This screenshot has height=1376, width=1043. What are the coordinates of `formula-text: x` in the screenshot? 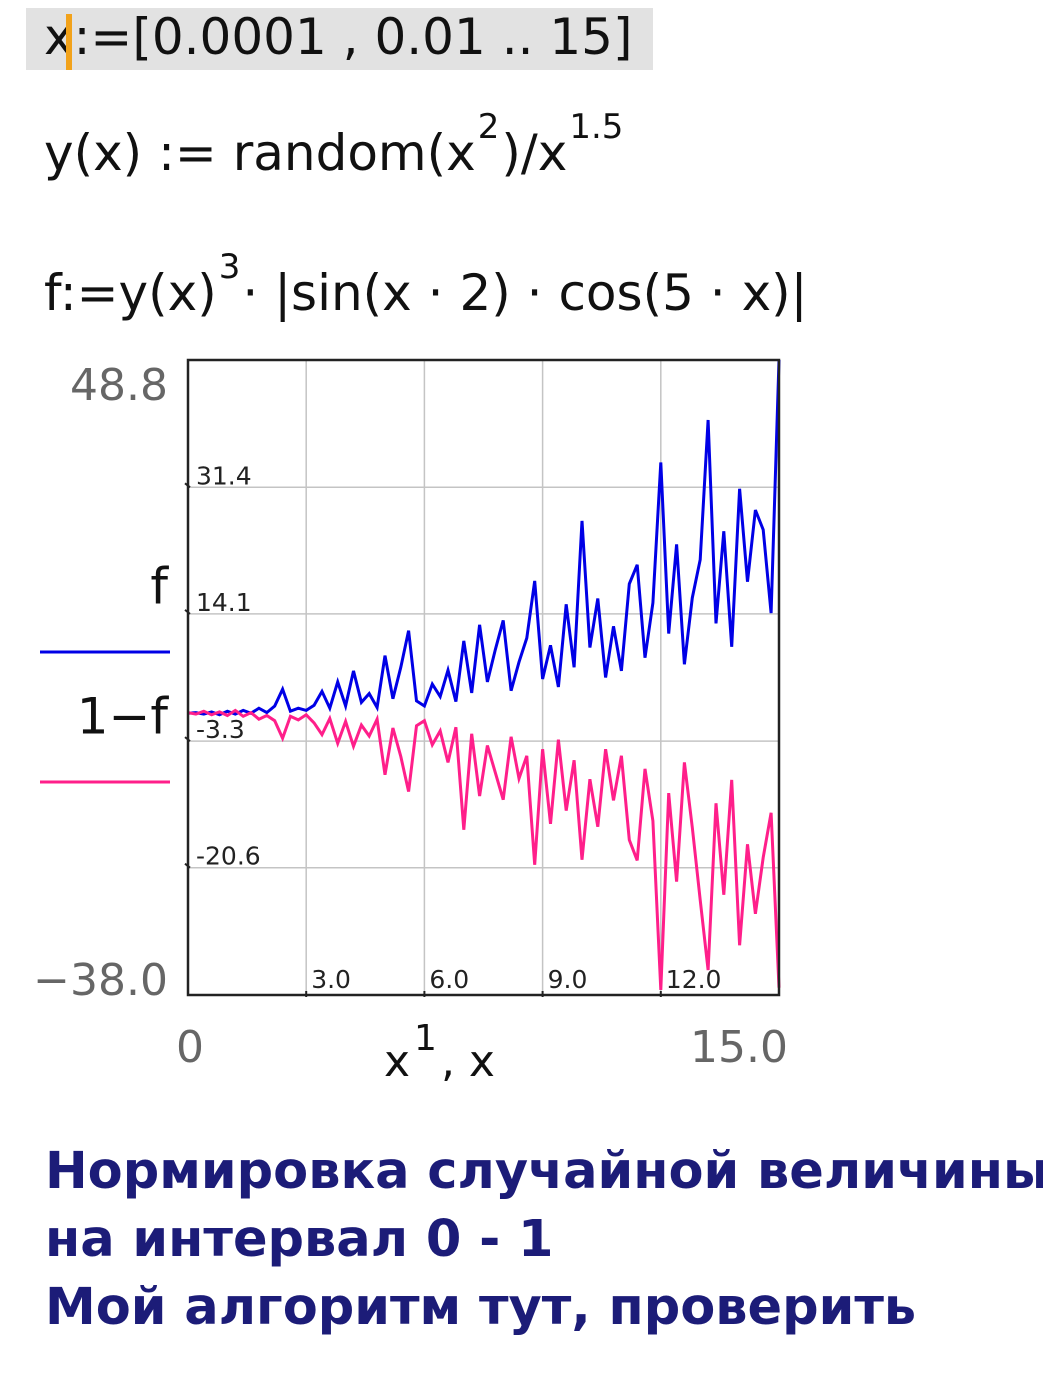 It's located at (397, 1061).